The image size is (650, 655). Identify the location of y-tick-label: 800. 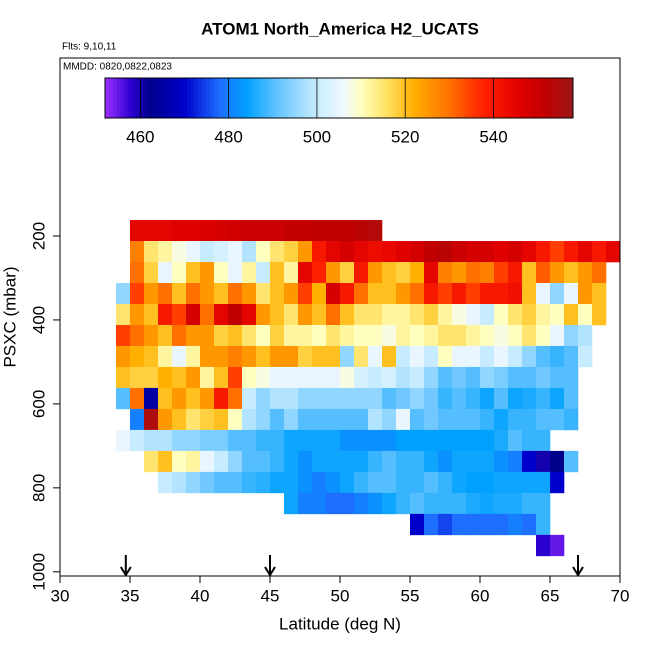
(38, 488).